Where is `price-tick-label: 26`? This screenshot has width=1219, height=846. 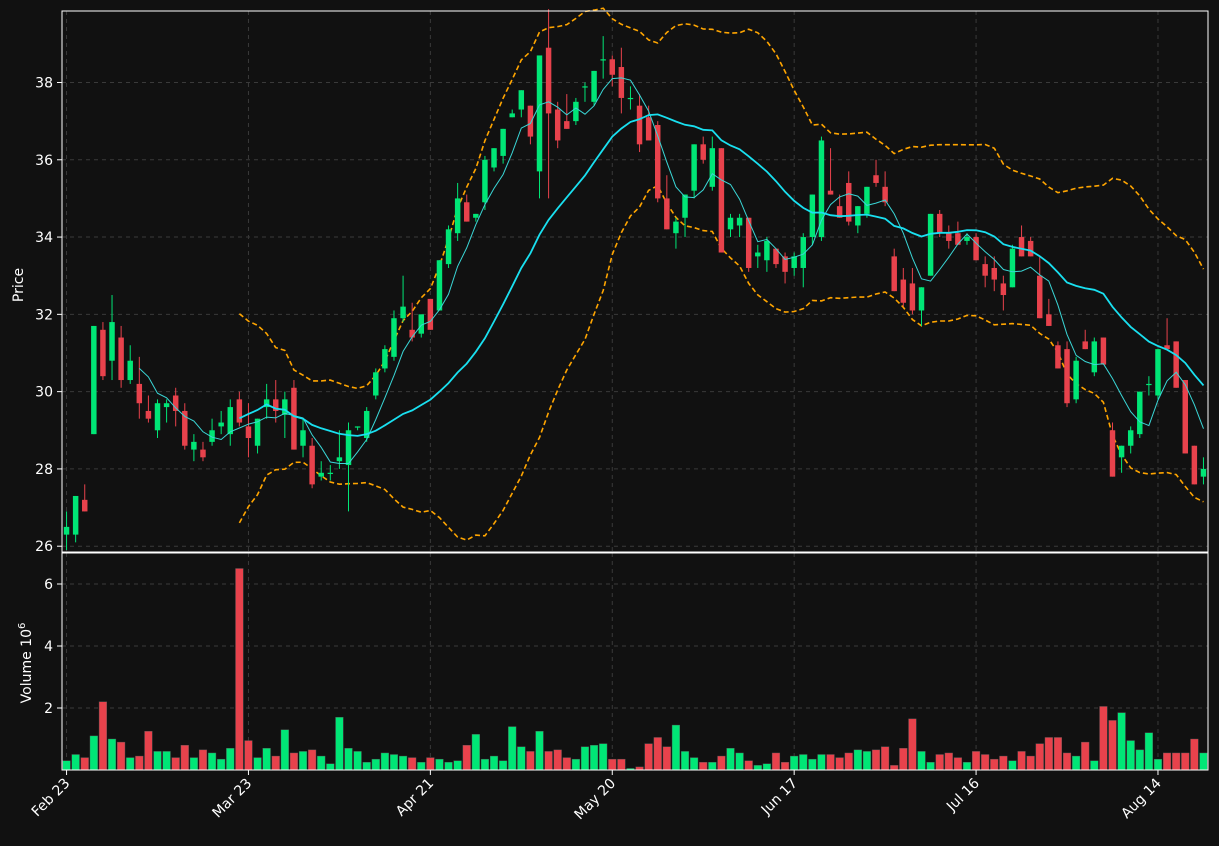
price-tick-label: 26 is located at coordinates (44, 547).